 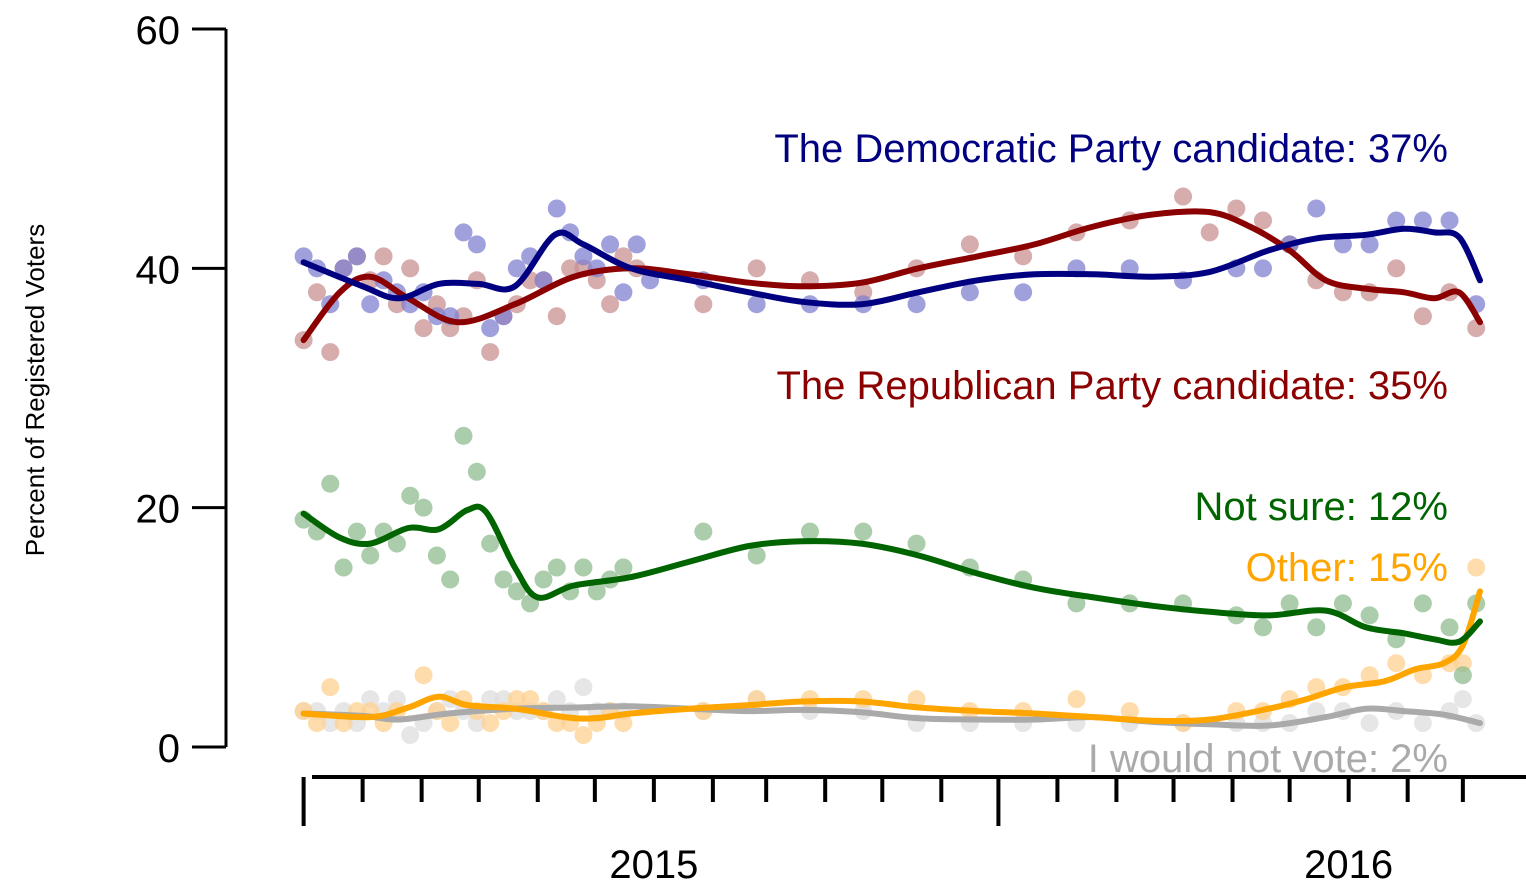 I want to click on y-tick-label-40: 40, so click(x=158, y=270).